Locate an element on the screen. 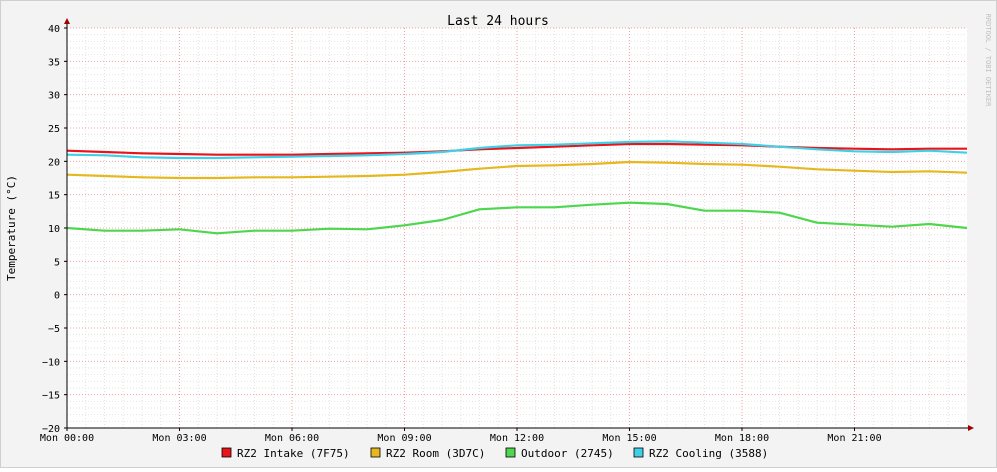  y-tick-label: 5 is located at coordinates (57, 262).